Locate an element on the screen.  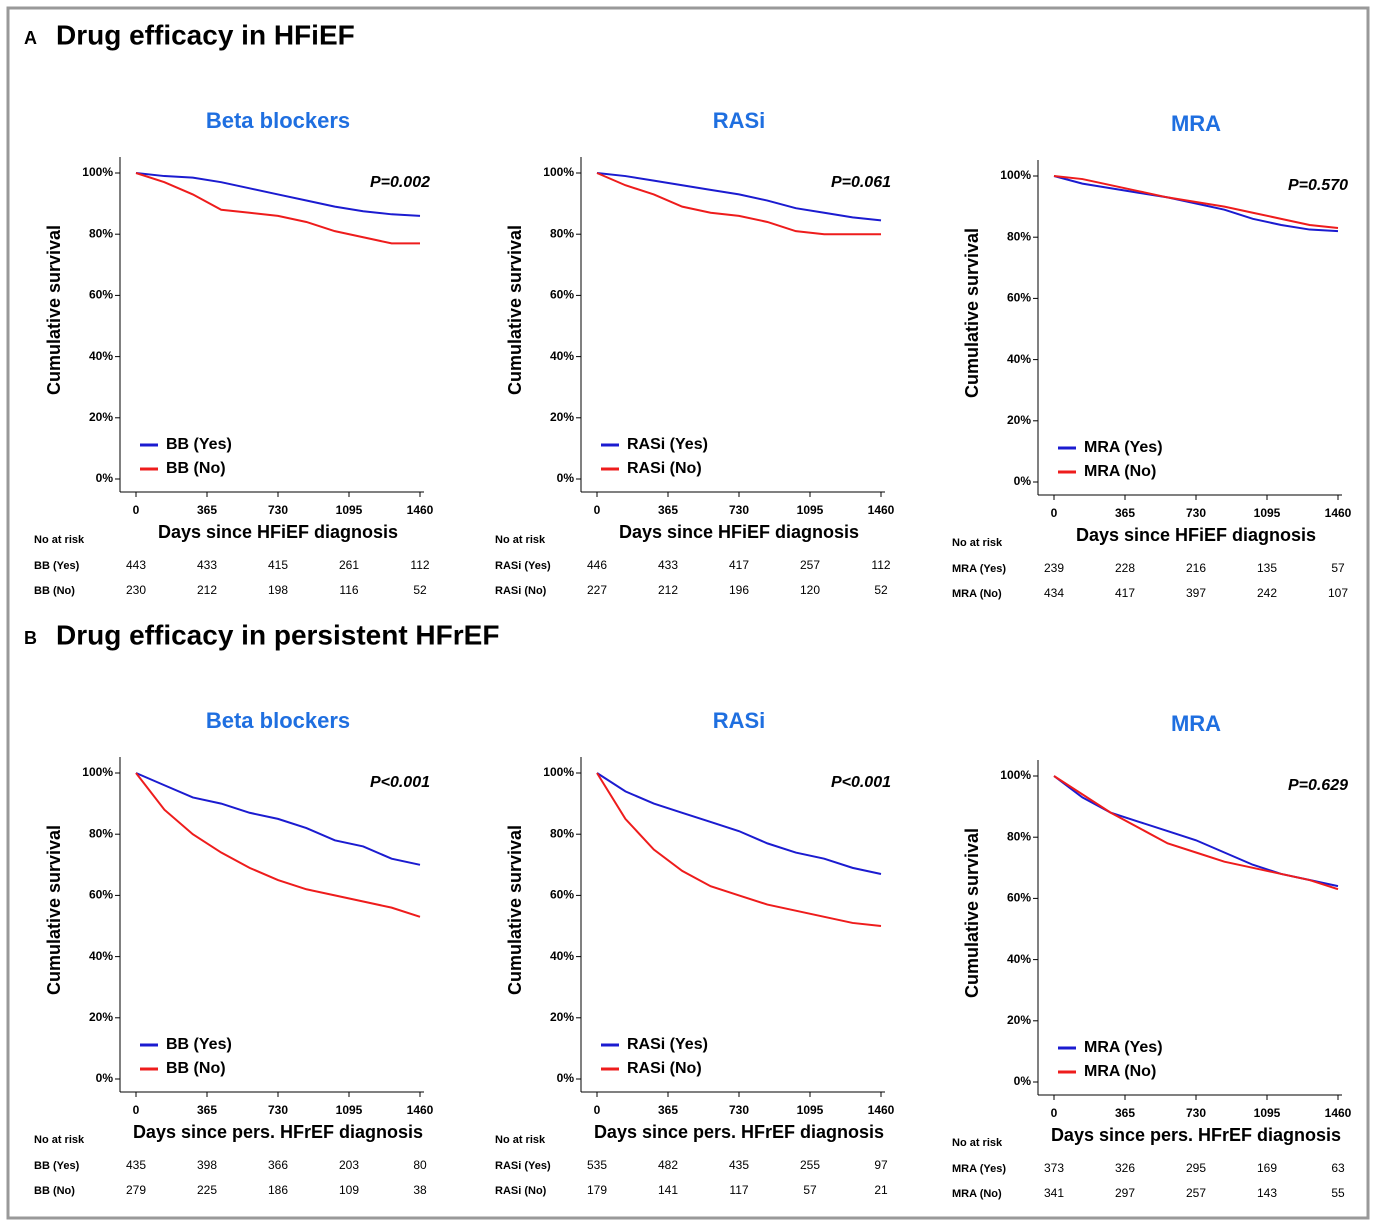
risk-count: 261 is located at coordinates (349, 565).